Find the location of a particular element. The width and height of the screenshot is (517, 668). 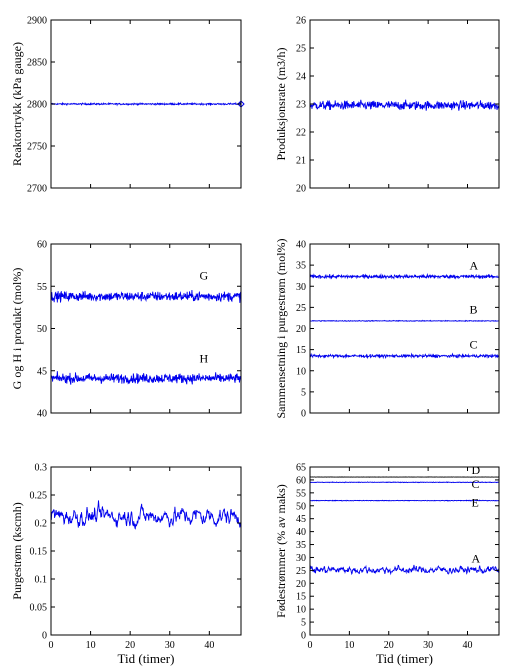

y-tick-label: 0.05 is located at coordinates (39, 608).